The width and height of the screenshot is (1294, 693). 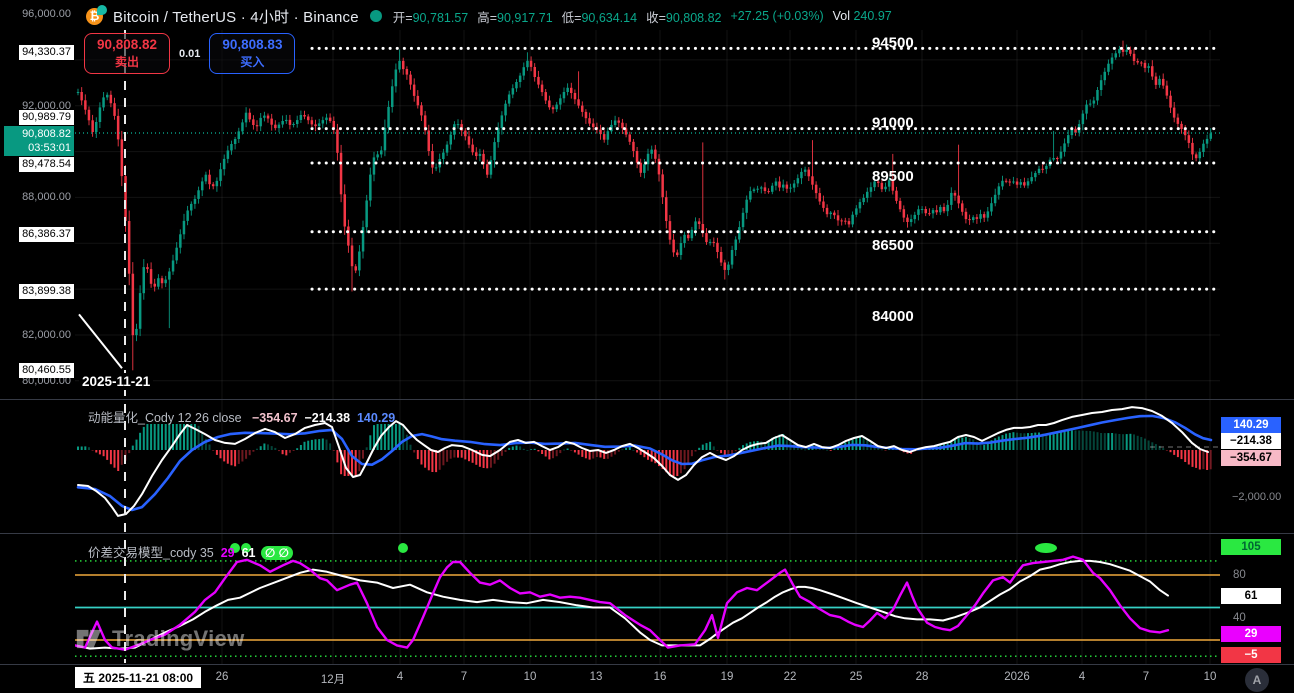 I want to click on change-value: +27.25 (+0.03%), so click(x=777, y=16).